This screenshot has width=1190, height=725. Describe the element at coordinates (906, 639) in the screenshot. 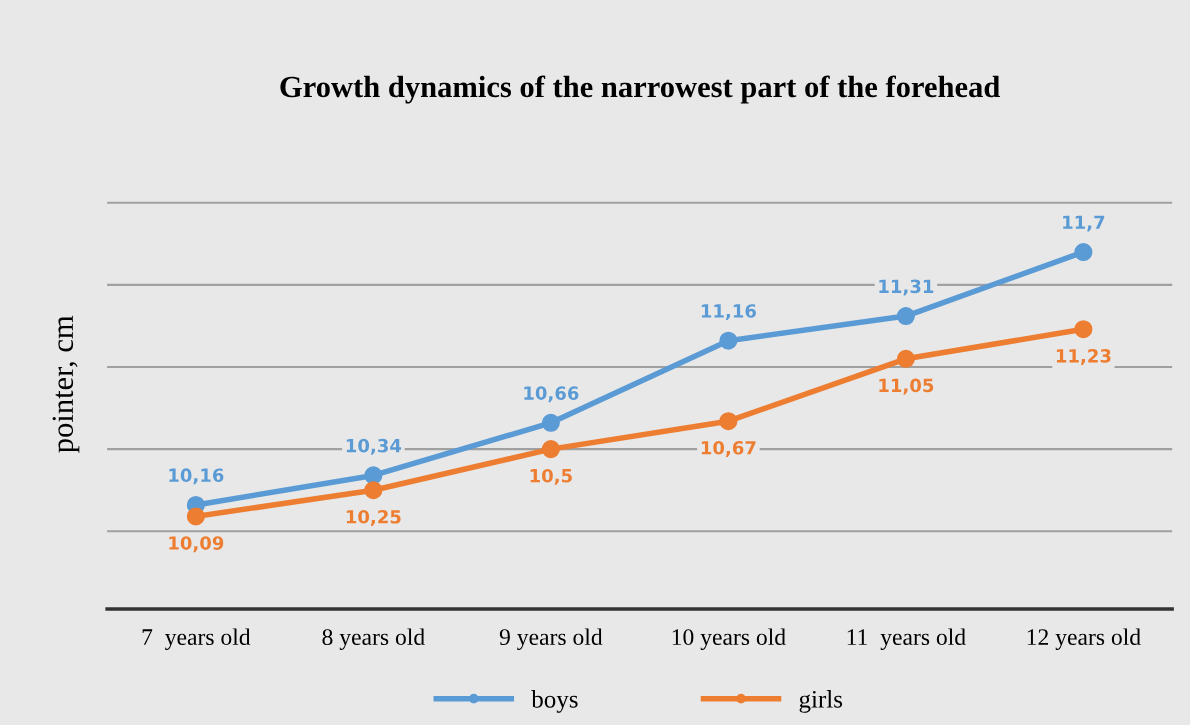

I see `x-tick-label: 11 years old` at that location.